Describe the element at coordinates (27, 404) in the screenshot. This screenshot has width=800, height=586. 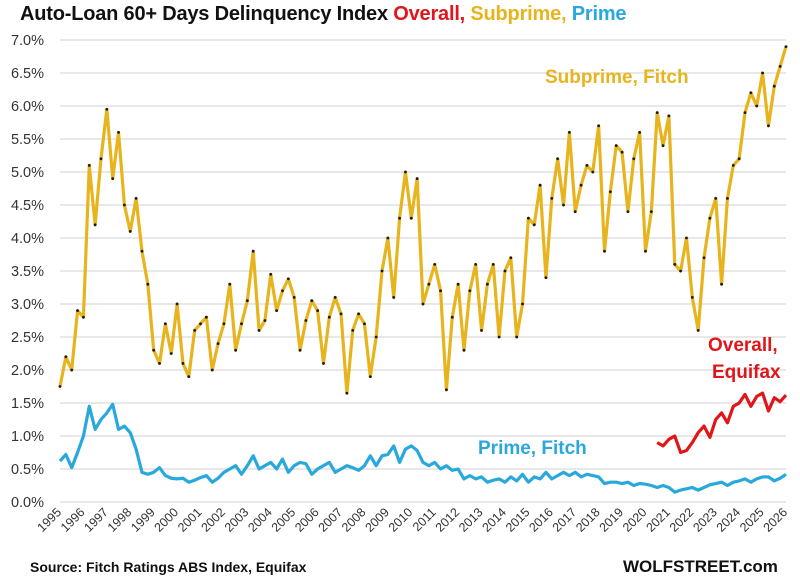
I see `y-tick-label: 1.5%` at that location.